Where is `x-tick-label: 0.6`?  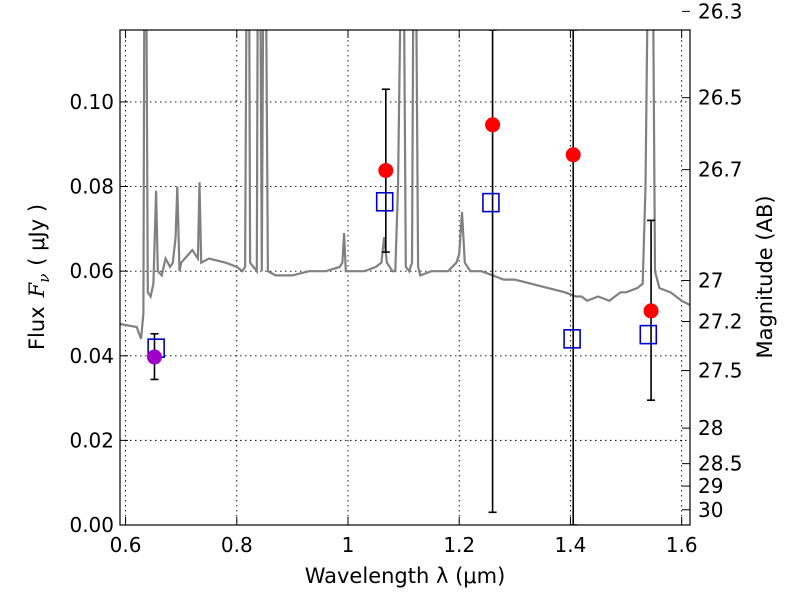
x-tick-label: 0.6 is located at coordinates (126, 545).